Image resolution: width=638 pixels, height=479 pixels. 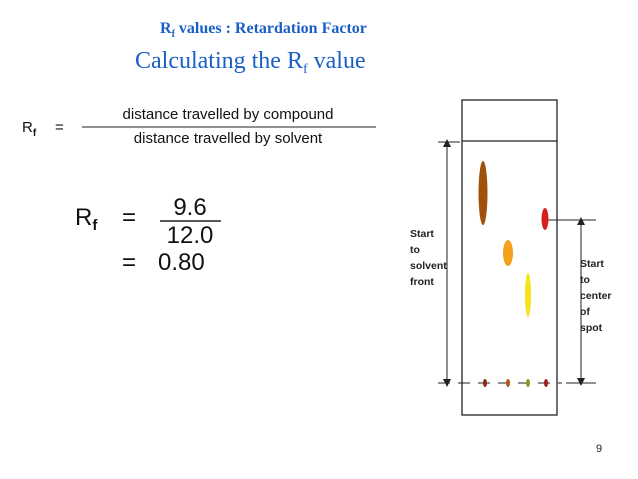 What do you see at coordinates (263, 30) in the screenshot?
I see `subtitle: Rf values : Retardation Factor` at bounding box center [263, 30].